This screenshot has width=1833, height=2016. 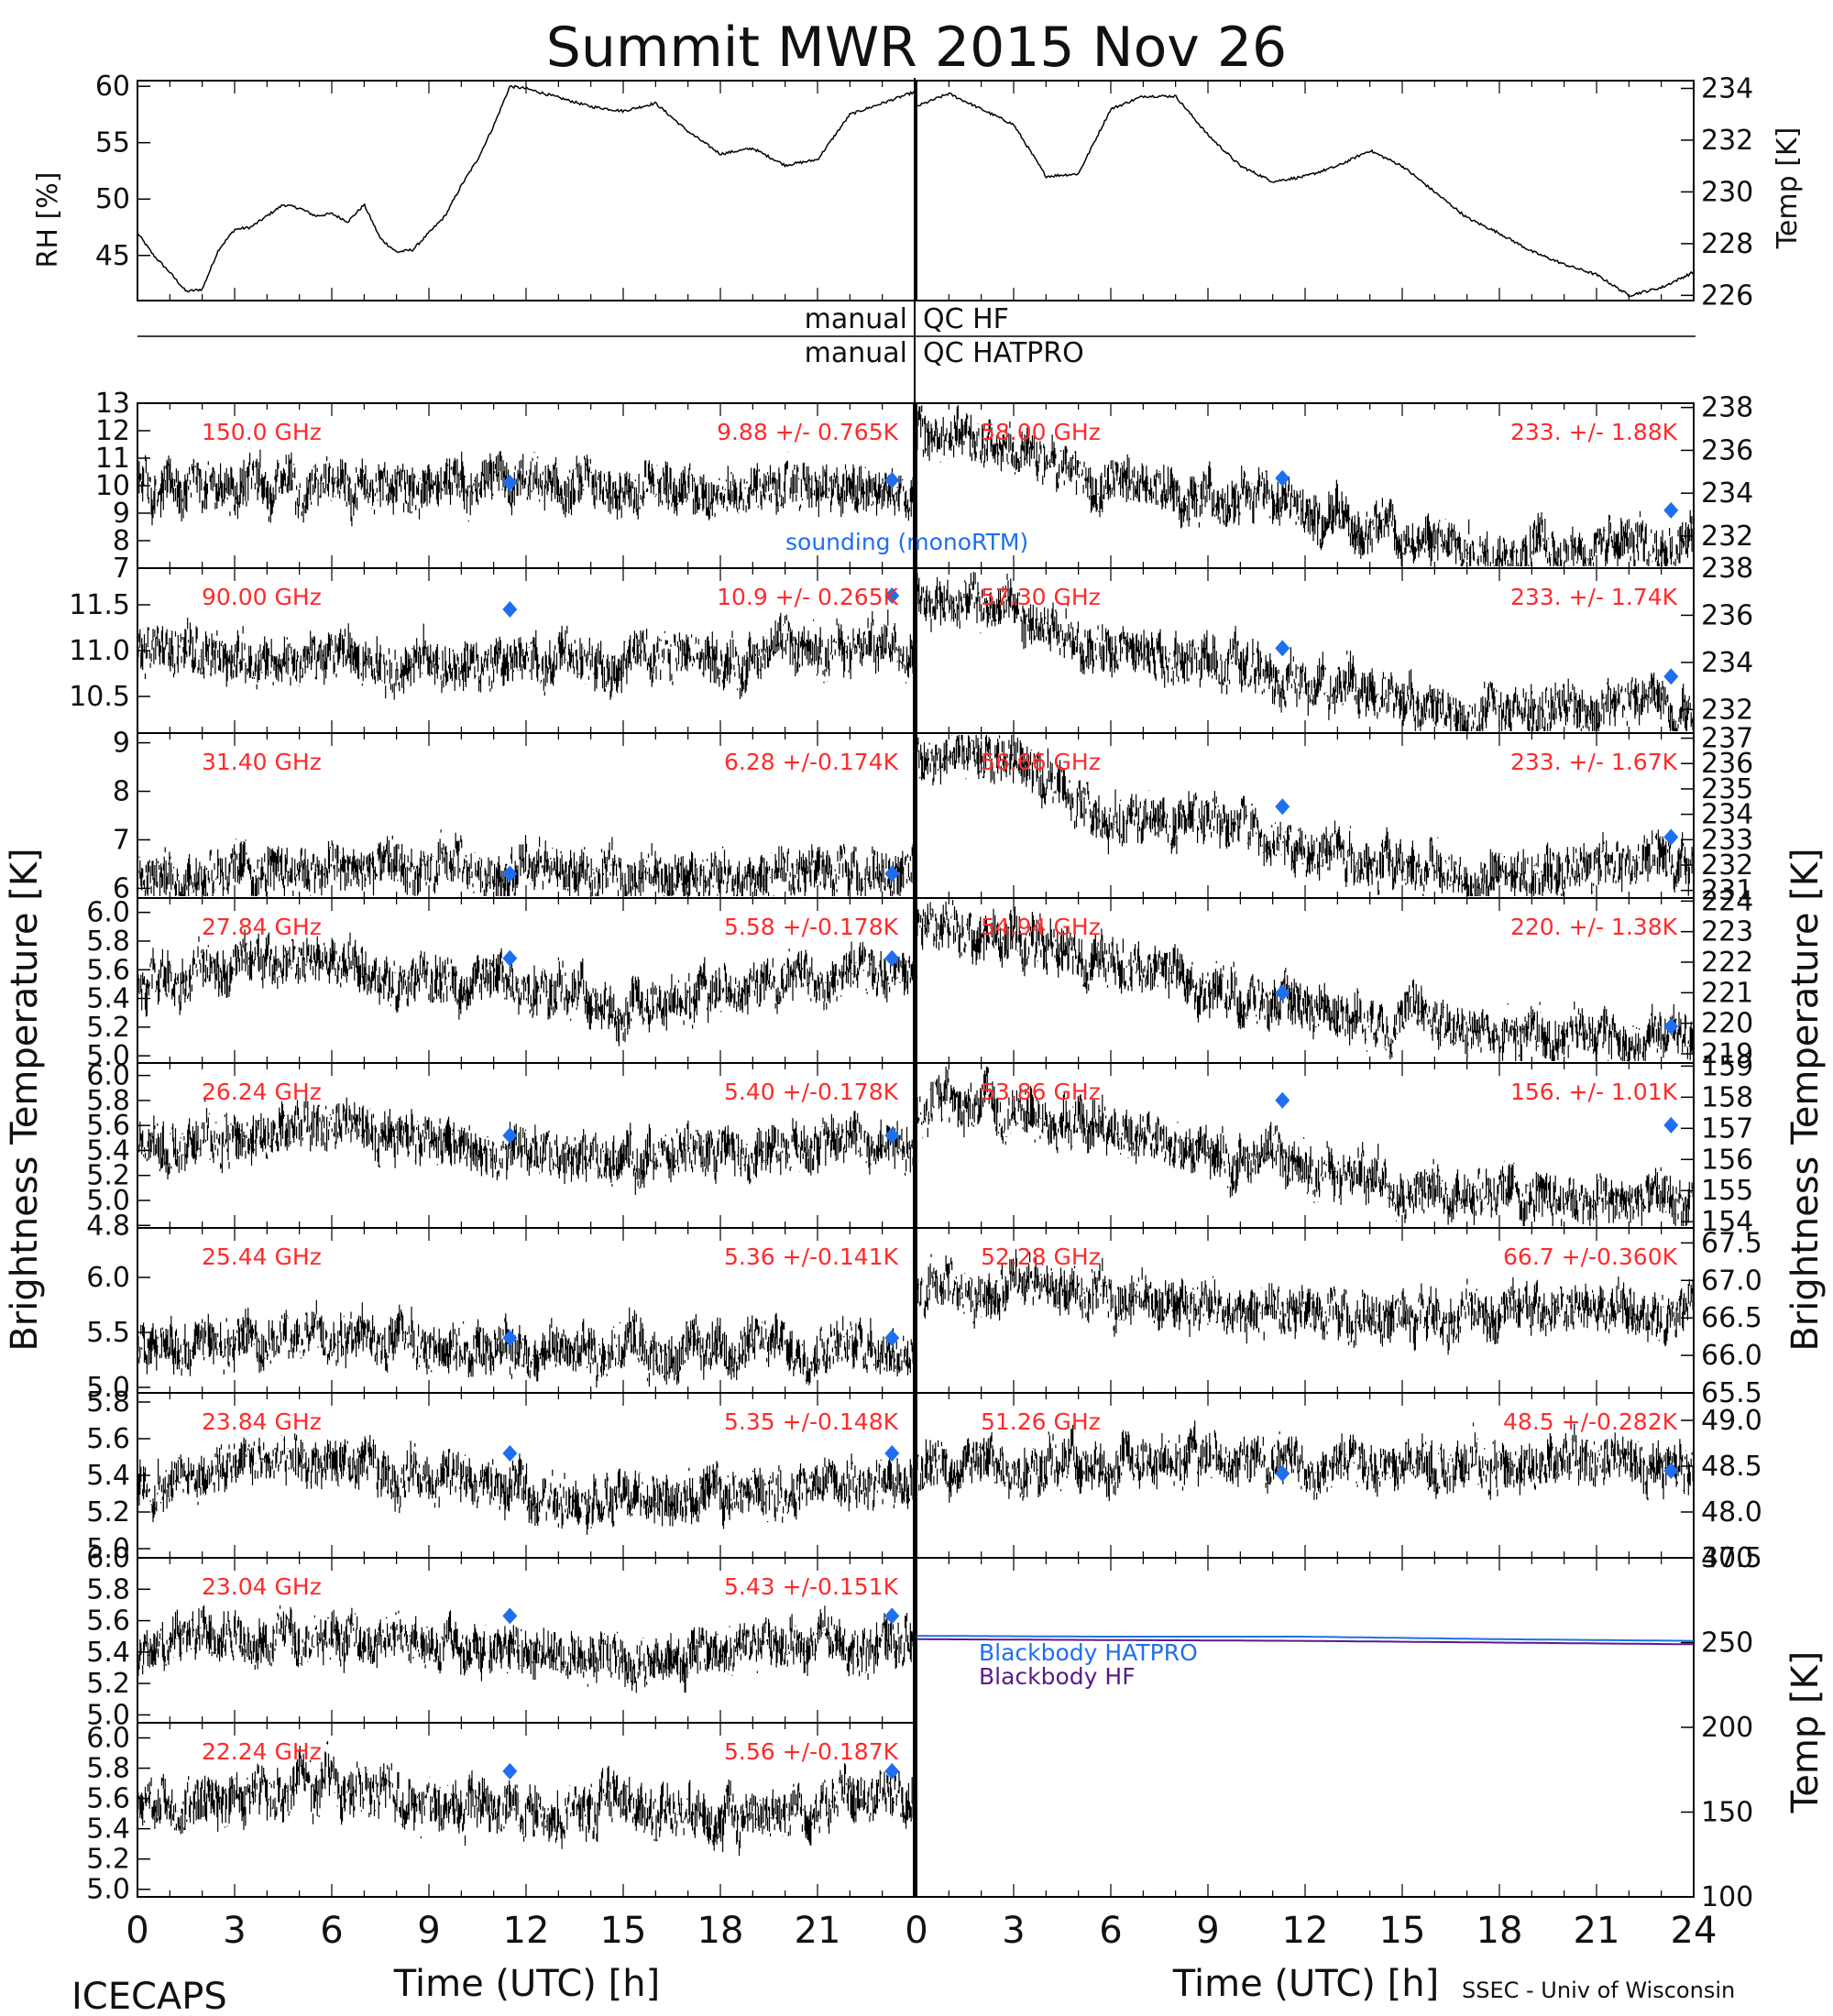 What do you see at coordinates (262, 1257) in the screenshot?
I see `tb-left-6-freq-label: 25.44 GHz` at bounding box center [262, 1257].